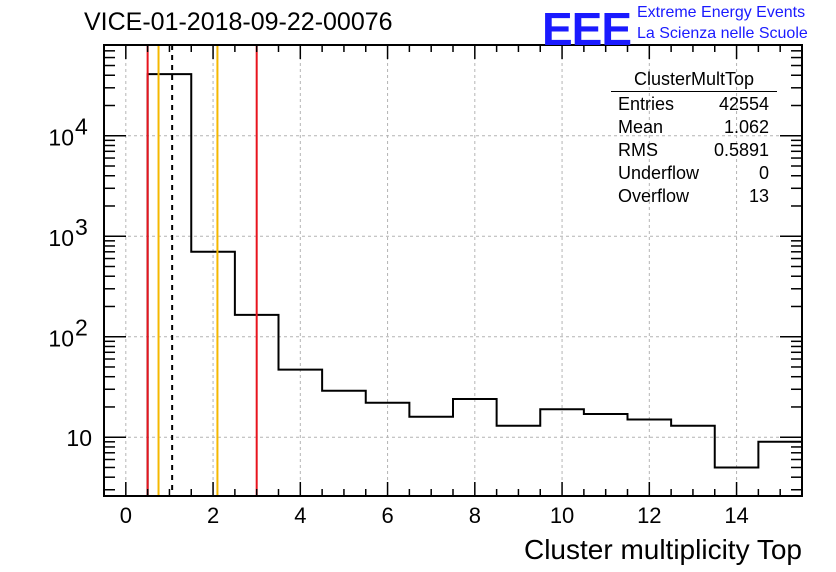 The width and height of the screenshot is (836, 572). I want to click on stats-row: Overflow 13, so click(694, 197).